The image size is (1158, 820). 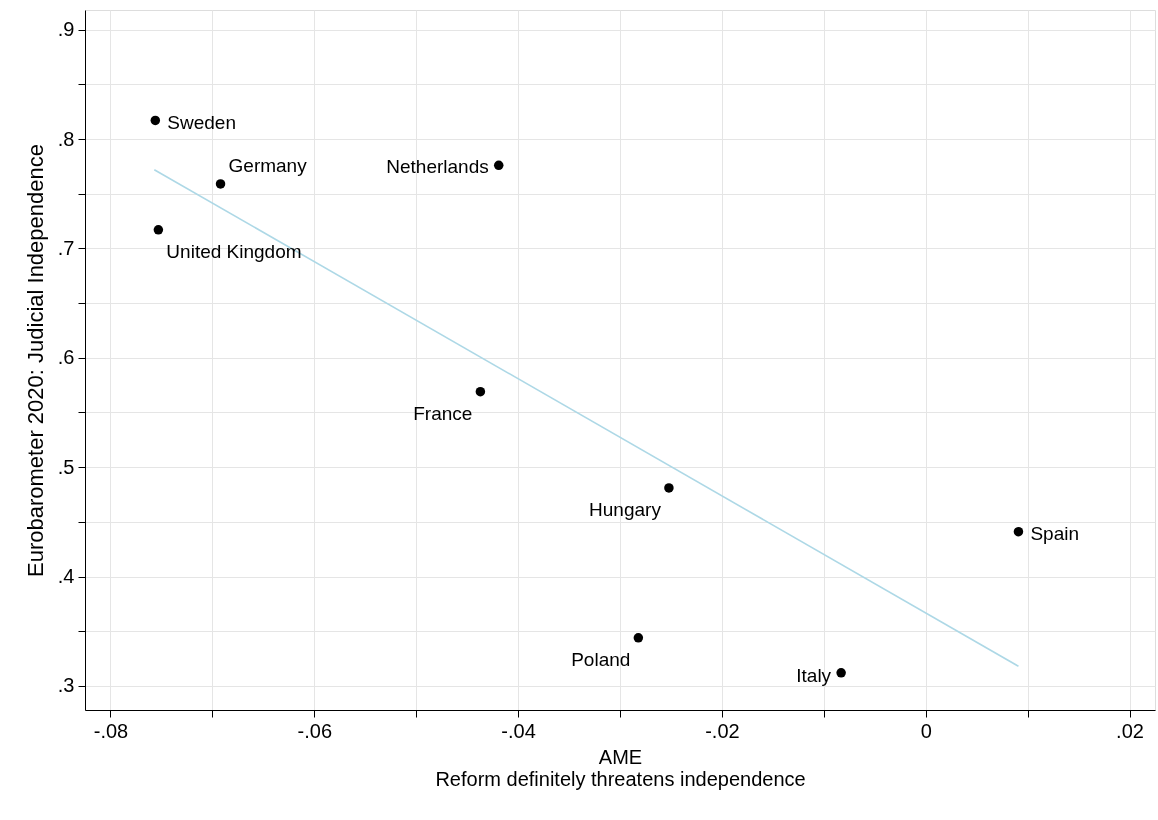 What do you see at coordinates (268, 165) in the screenshot?
I see `annotation: Germany` at bounding box center [268, 165].